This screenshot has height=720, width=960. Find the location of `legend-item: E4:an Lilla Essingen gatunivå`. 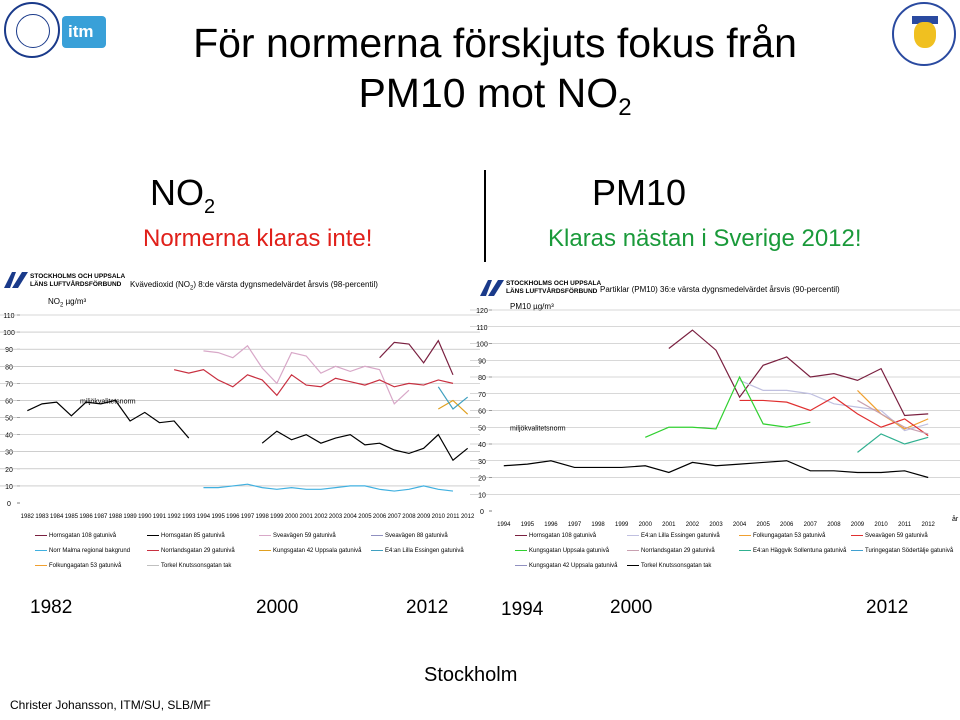

legend-item: E4:an Lilla Essingen gatunivå is located at coordinates (417, 551).